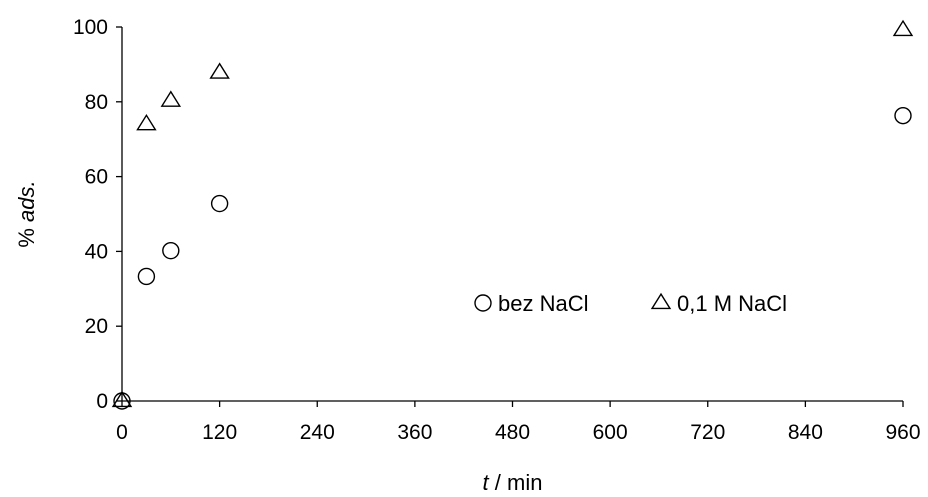  I want to click on x-axis-title-italic: t, so click(486, 482).